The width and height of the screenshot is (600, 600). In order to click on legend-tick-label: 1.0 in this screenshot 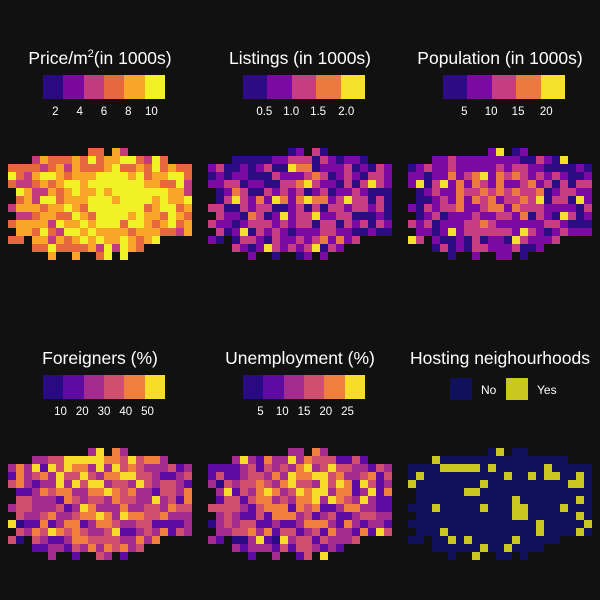, I will do `click(291, 112)`.